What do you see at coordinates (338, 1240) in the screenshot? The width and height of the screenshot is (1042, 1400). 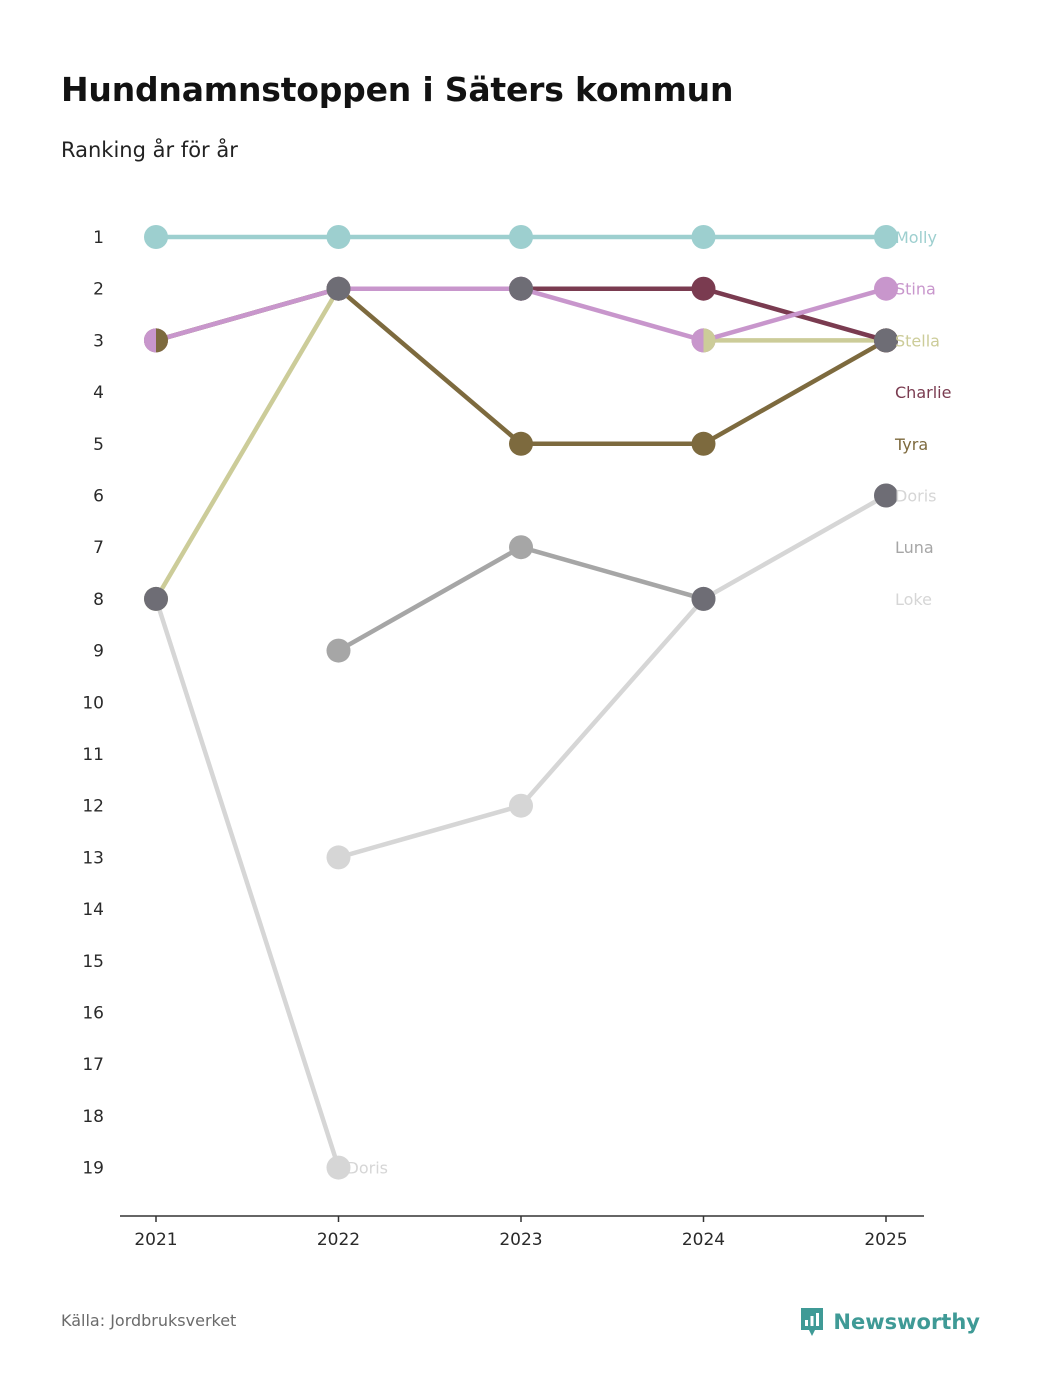 I see `x-tick-label: 2022` at bounding box center [338, 1240].